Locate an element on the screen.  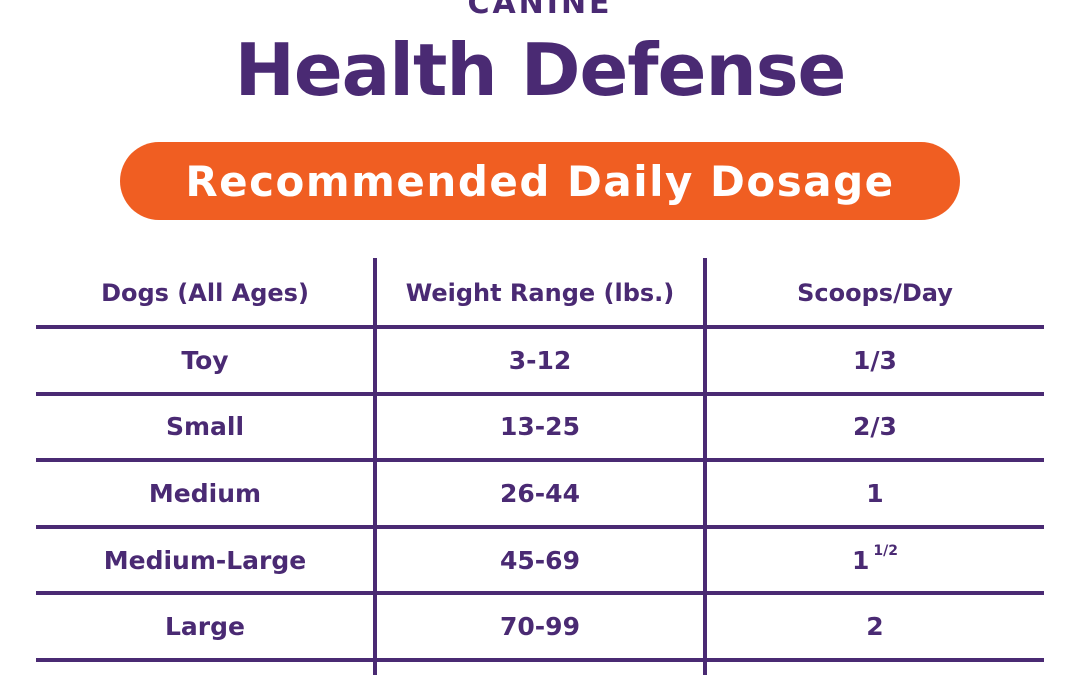
scoops-value: 2 is located at coordinates (875, 627).